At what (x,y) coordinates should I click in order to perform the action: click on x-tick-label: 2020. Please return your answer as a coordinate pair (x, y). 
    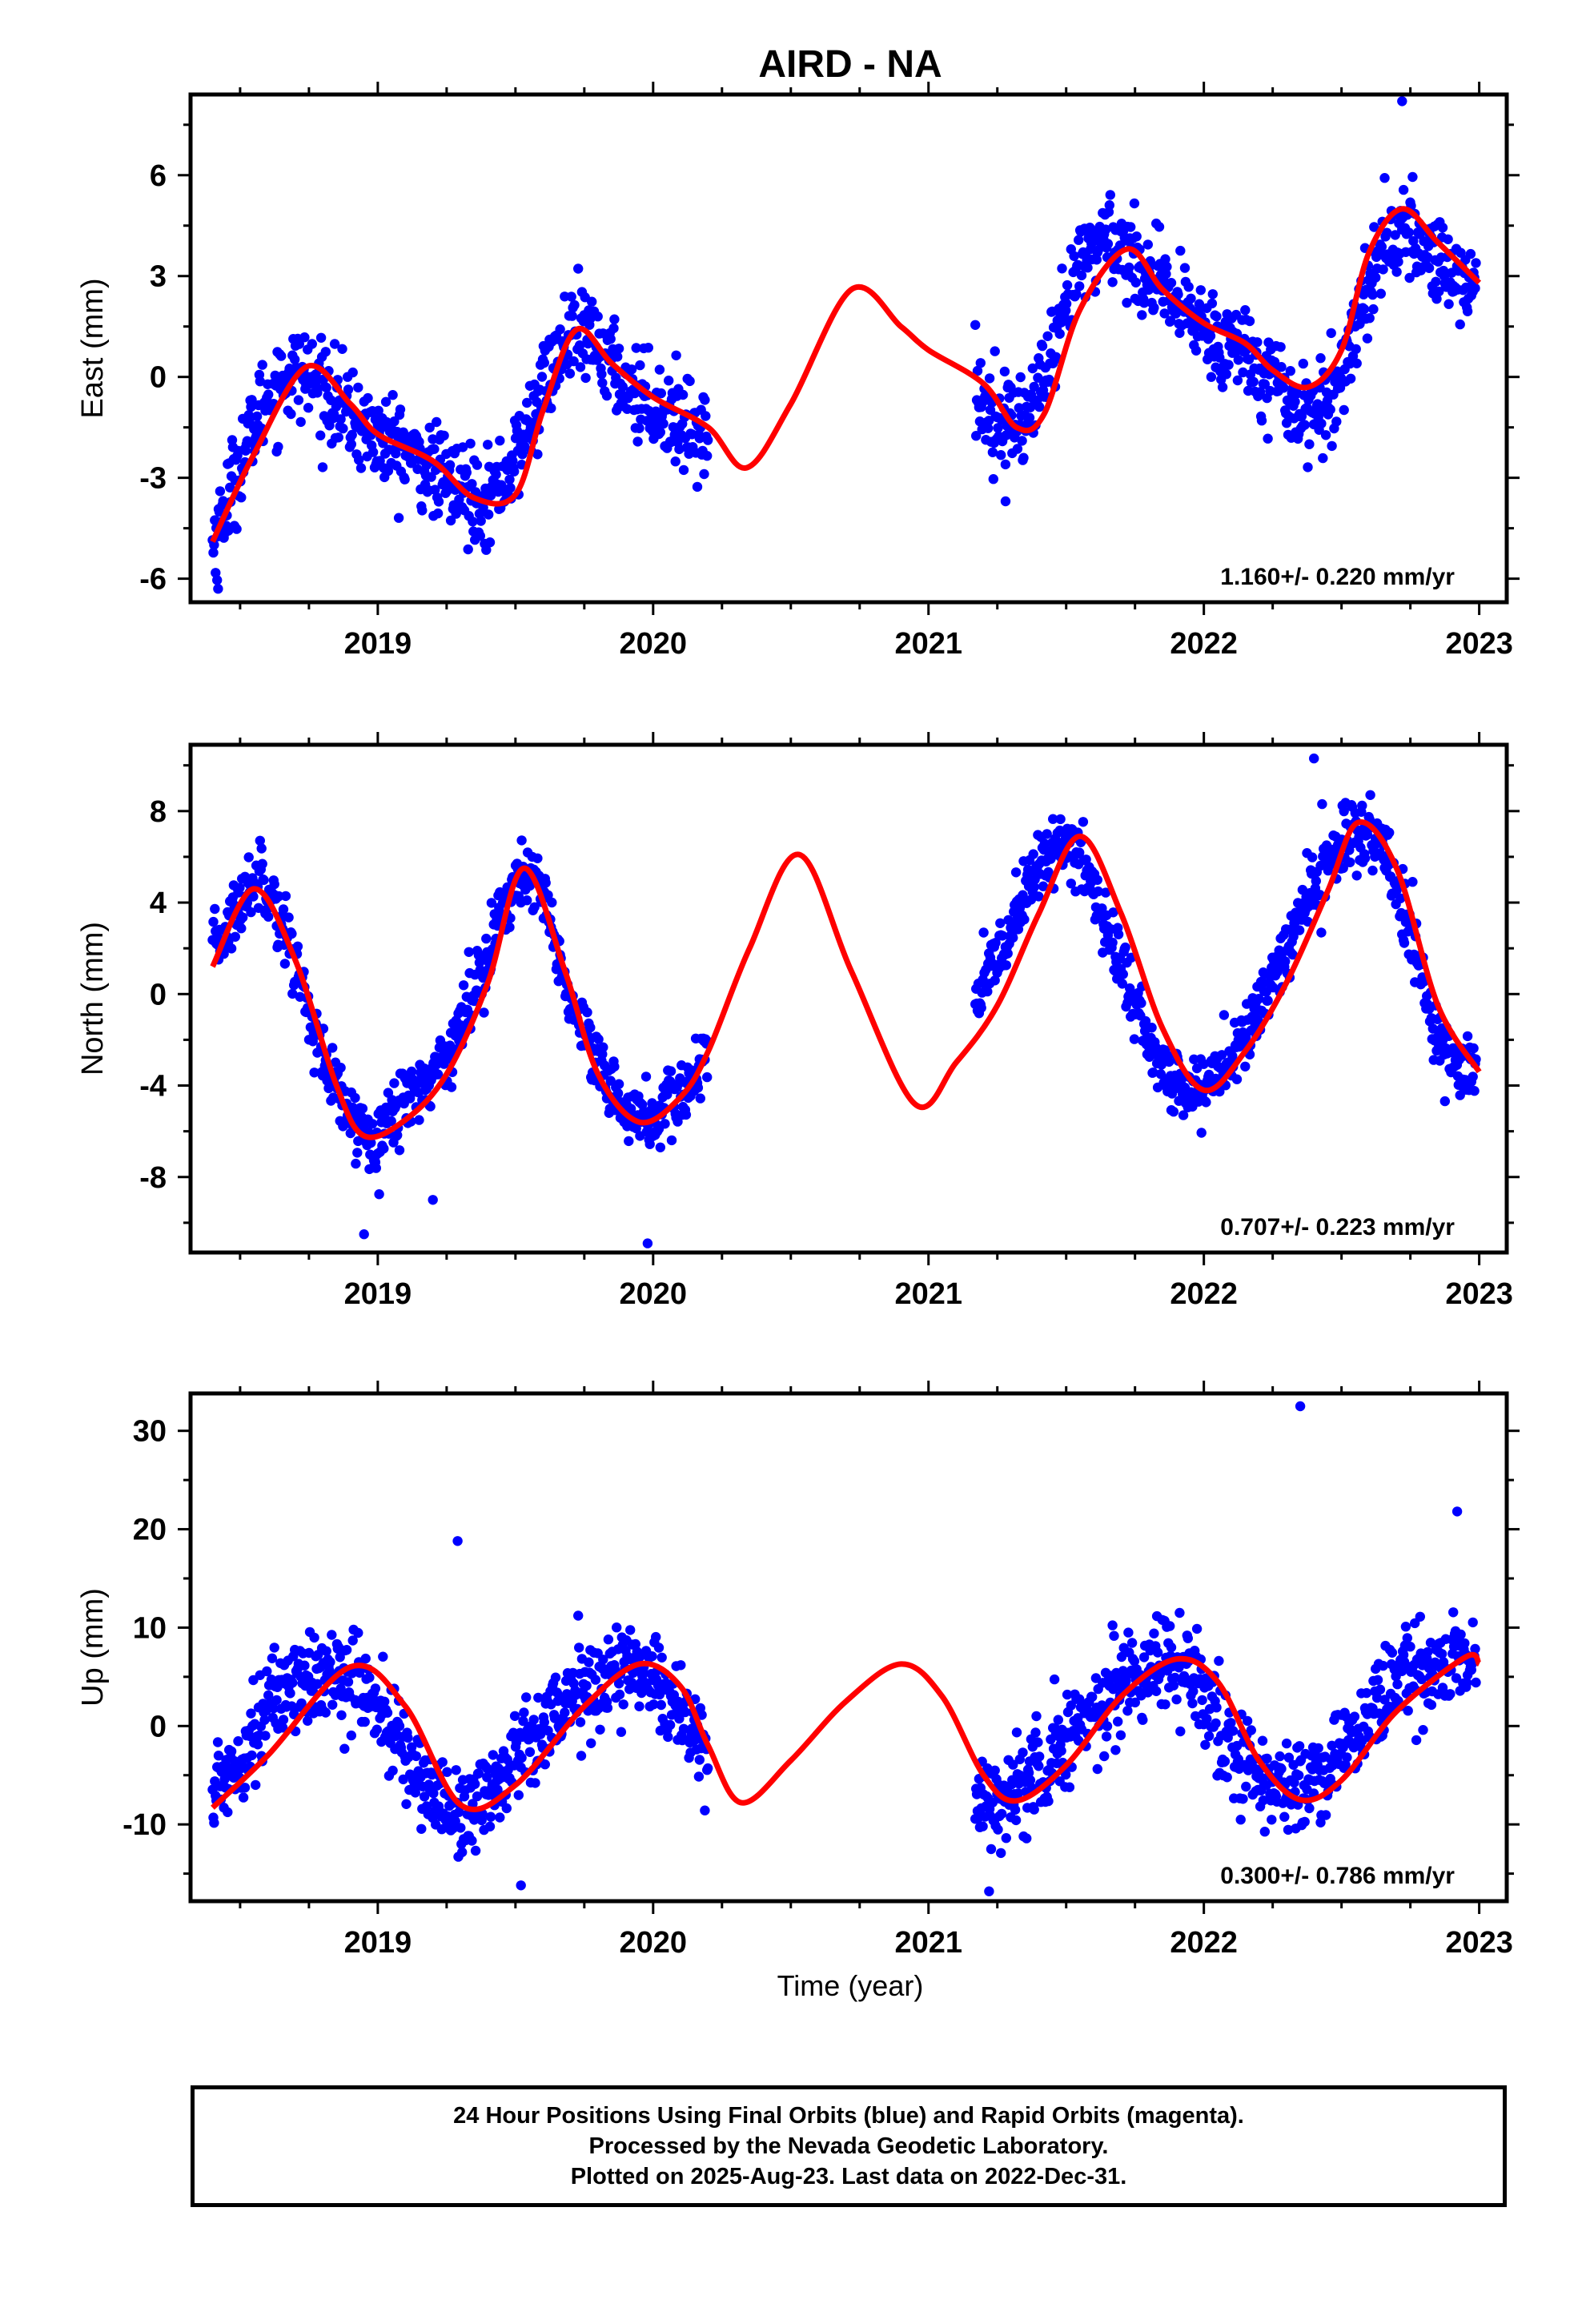
    Looking at the image, I should click on (654, 644).